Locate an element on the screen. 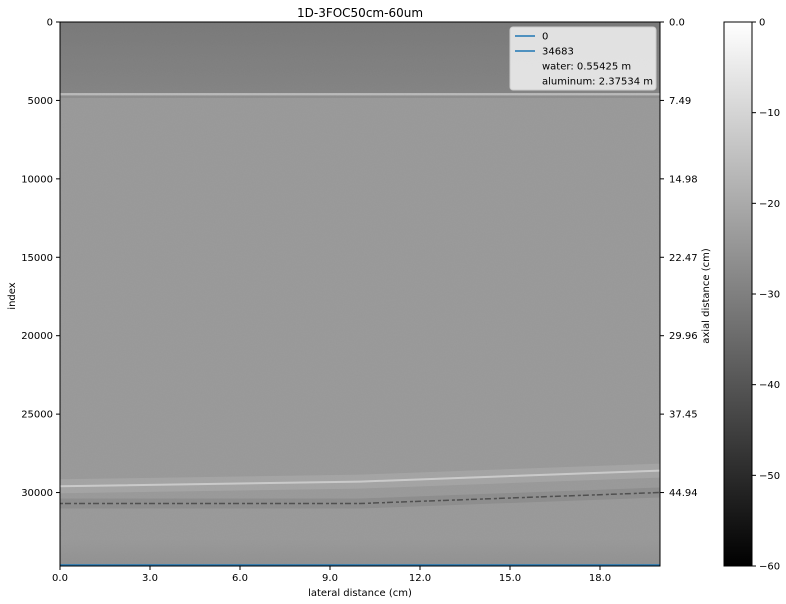  y2-tick-label: 22.47 is located at coordinates (683, 258).